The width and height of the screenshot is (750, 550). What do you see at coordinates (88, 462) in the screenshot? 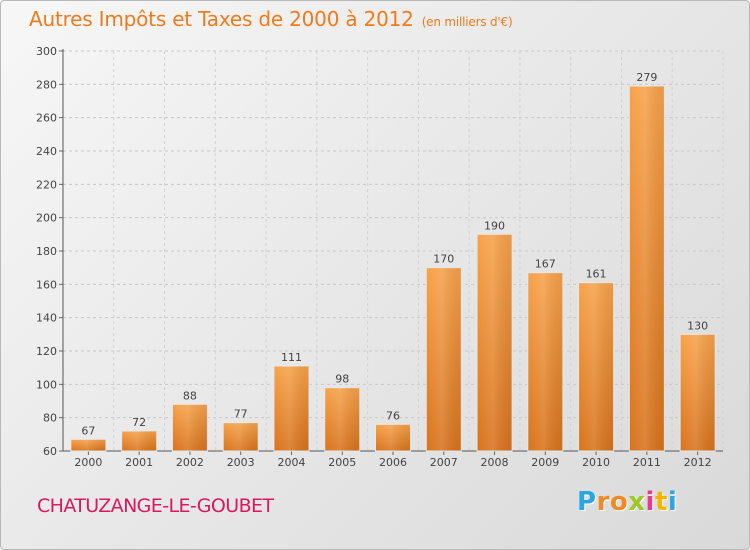
I see `x-tick-label: 2000` at bounding box center [88, 462].